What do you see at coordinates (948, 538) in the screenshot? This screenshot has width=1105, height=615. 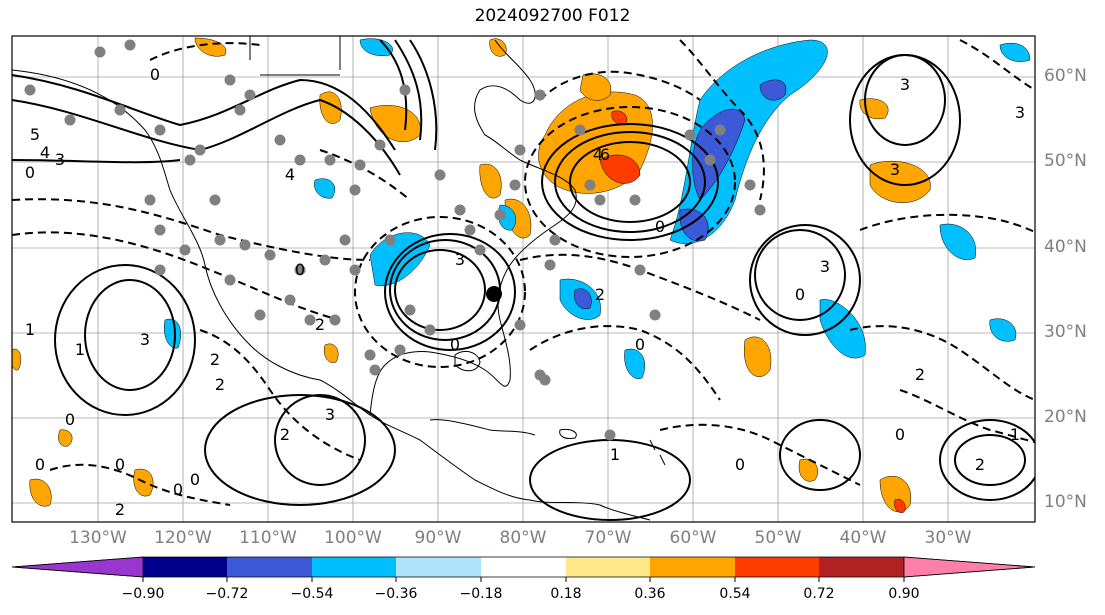 I see `lon-label: 30°W` at bounding box center [948, 538].